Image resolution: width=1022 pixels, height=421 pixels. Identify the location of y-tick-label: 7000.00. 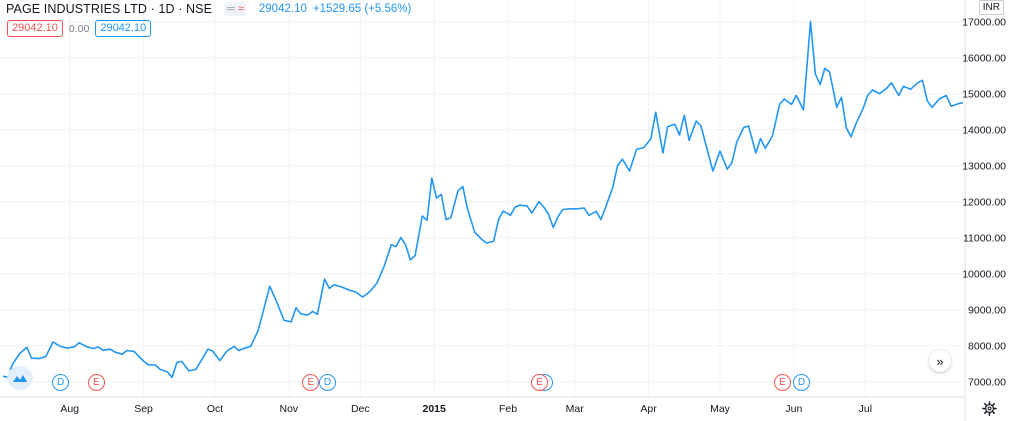
(987, 383).